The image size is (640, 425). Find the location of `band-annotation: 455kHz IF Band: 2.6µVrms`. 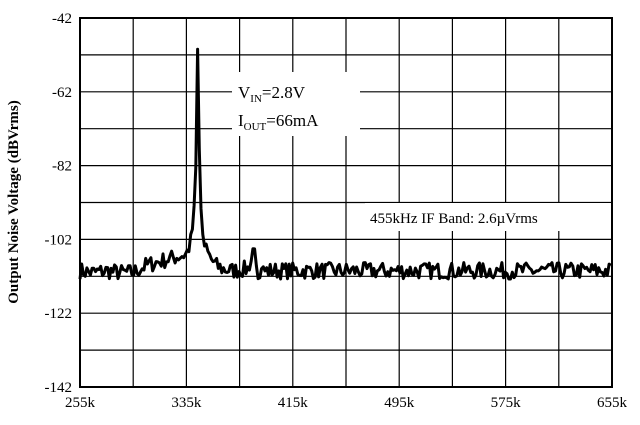

band-annotation: 455kHz IF Band: 2.6µVrms is located at coordinates (454, 219).